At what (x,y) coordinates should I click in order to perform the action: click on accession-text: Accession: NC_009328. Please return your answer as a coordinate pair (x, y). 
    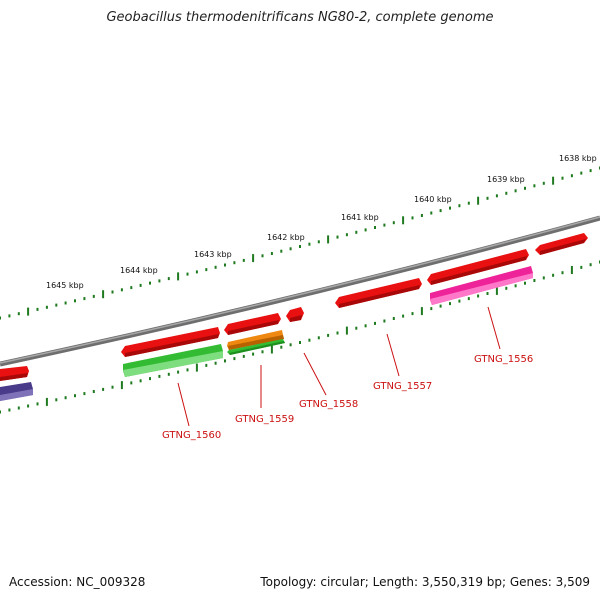
    Looking at the image, I should click on (77, 582).